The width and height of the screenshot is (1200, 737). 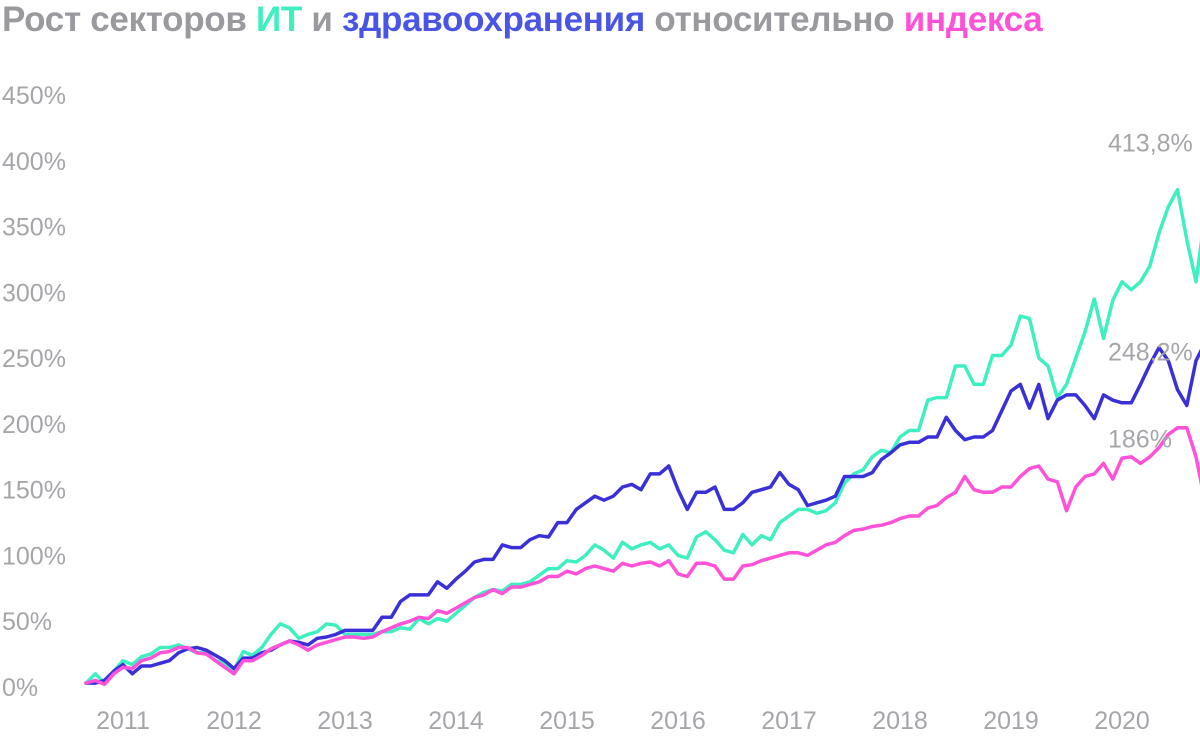 What do you see at coordinates (34, 556) in the screenshot?
I see `y-tick-label: 100%` at bounding box center [34, 556].